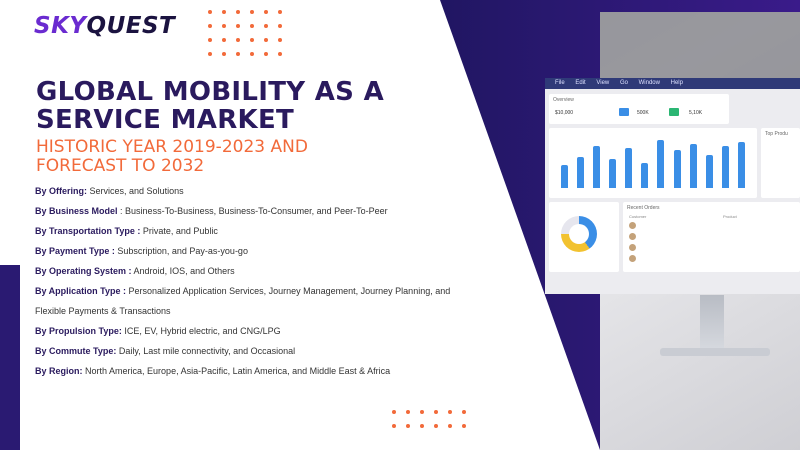 The width and height of the screenshot is (800, 450). I want to click on decorative-dot-grid-top, so click(245, 33).